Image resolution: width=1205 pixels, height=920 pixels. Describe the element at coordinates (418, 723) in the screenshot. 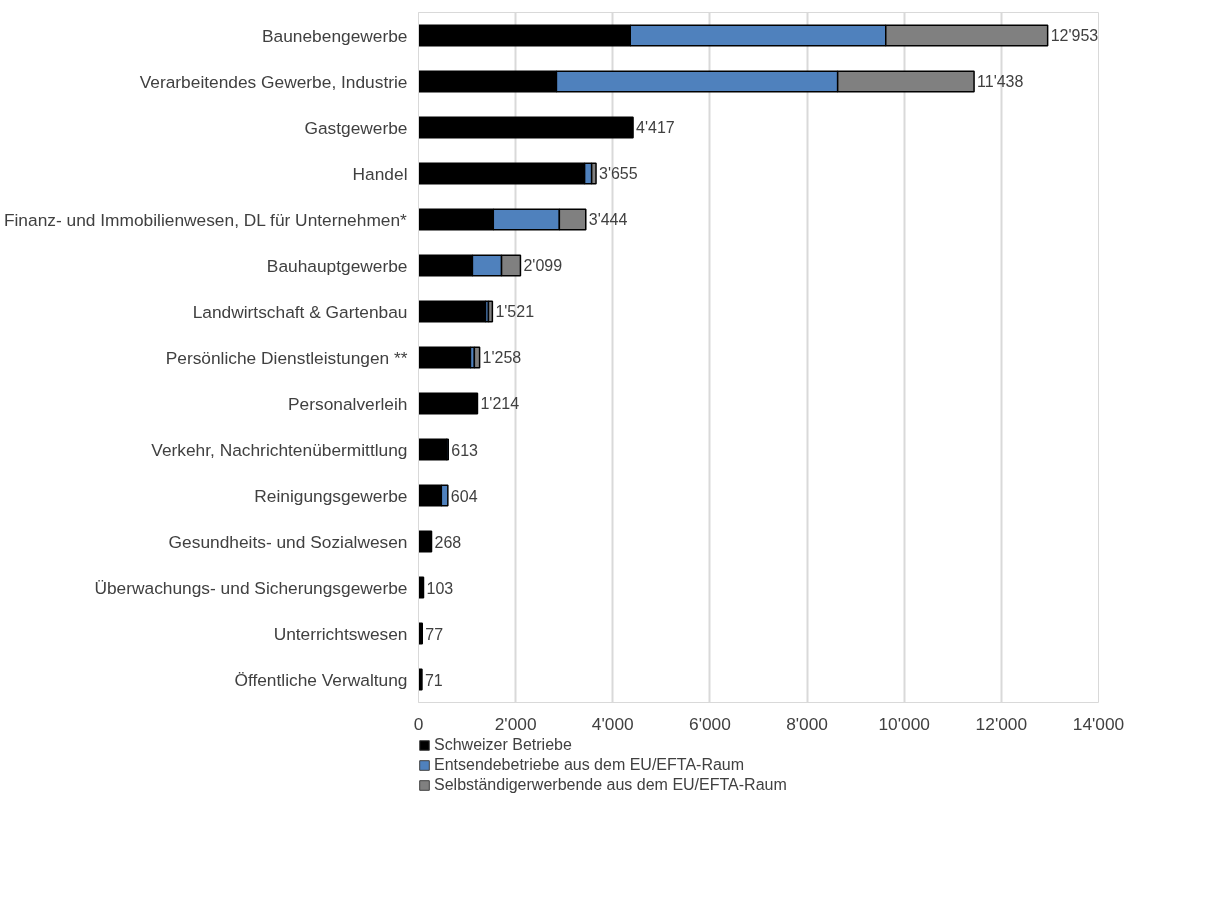

I see `x-tick-label: 0` at that location.